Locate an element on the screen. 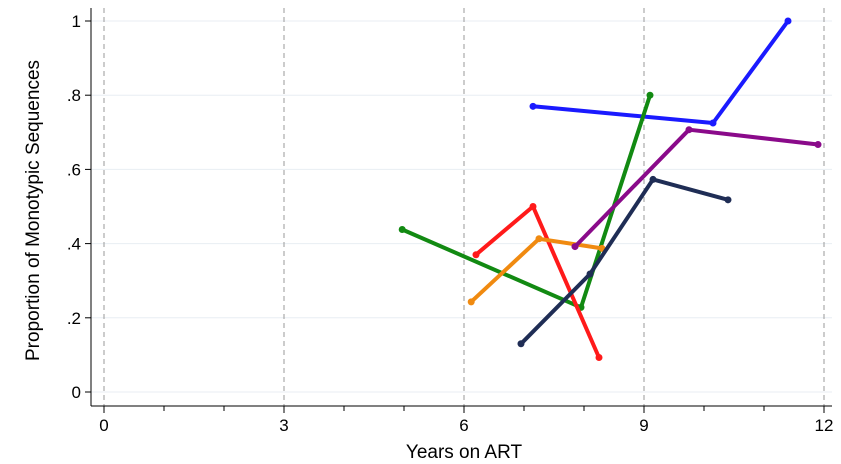 The width and height of the screenshot is (841, 464). y-tick-label: .8 is located at coordinates (74, 95).